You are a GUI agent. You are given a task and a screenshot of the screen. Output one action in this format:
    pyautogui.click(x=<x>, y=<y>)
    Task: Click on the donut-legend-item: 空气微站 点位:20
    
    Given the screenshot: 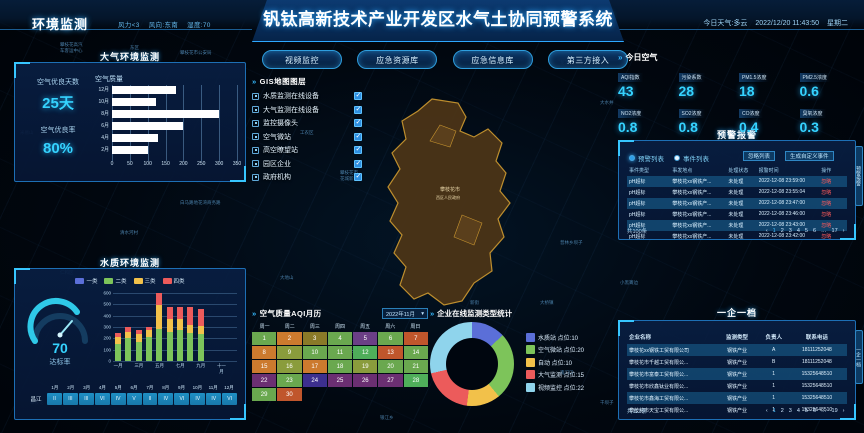 What is the action you would take?
    pyautogui.click(x=555, y=350)
    